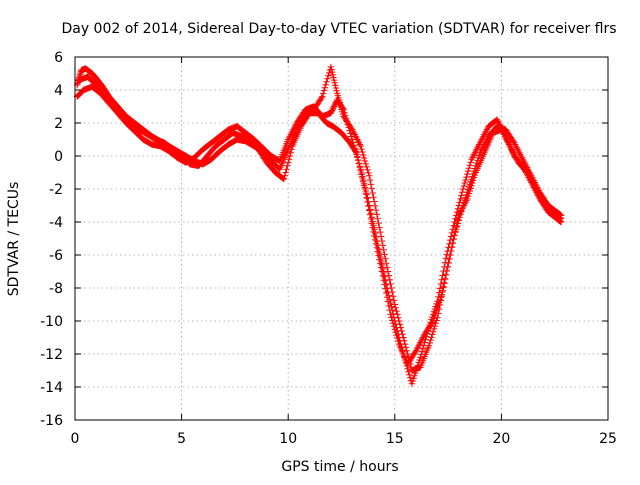 The width and height of the screenshot is (640, 485). What do you see at coordinates (339, 467) in the screenshot?
I see `x-axis-label: GPS time / hours` at bounding box center [339, 467].